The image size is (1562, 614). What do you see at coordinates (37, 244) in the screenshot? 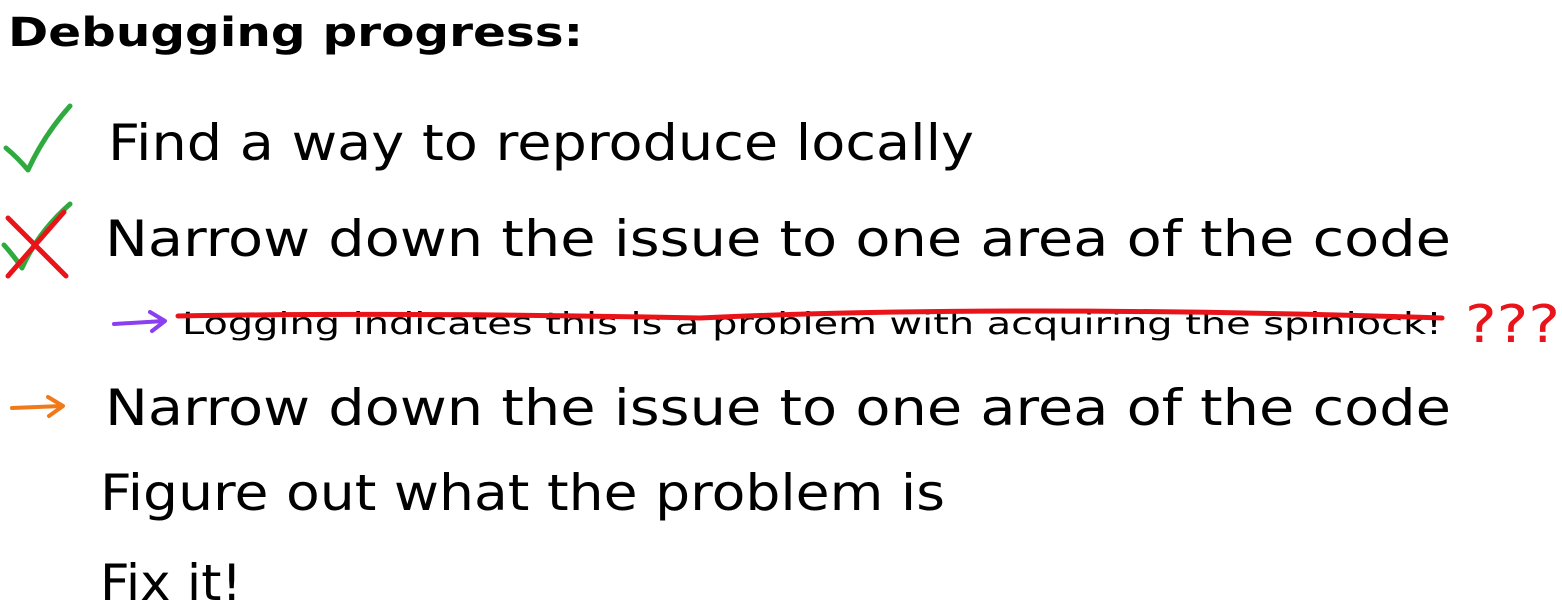
I see `cross-icon` at bounding box center [37, 244].